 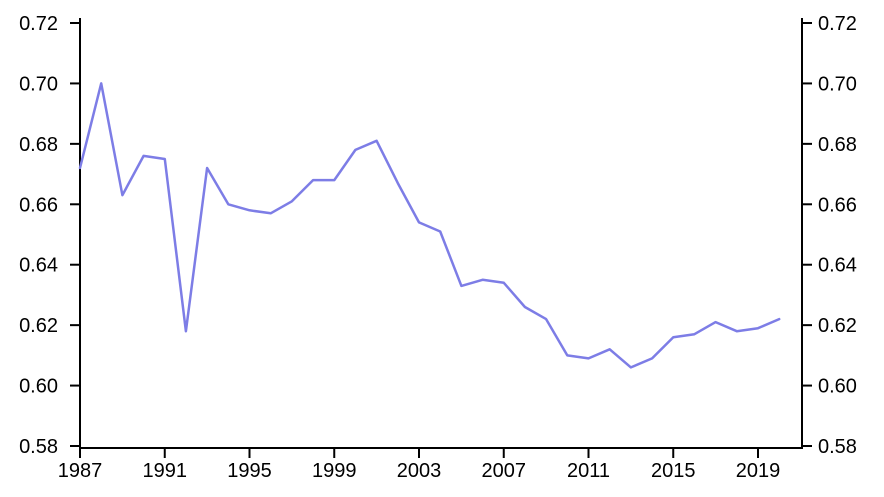 I want to click on y-axis-tick-label-right: 0.66, so click(x=837, y=205).